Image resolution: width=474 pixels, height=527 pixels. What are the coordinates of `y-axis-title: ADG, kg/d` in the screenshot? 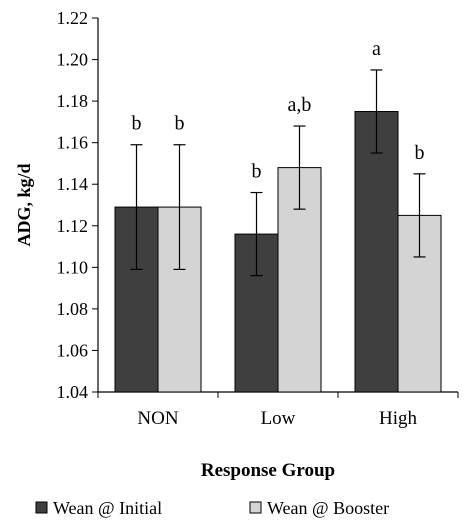 It's located at (24, 204).